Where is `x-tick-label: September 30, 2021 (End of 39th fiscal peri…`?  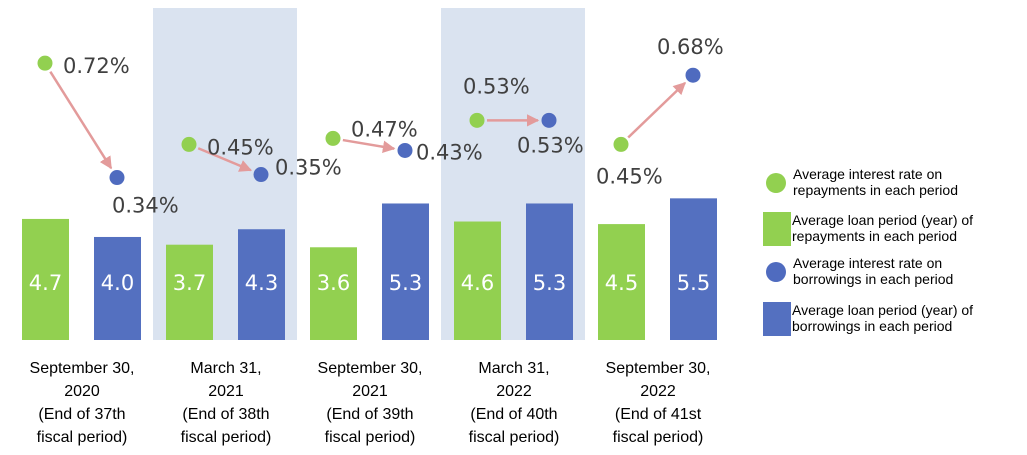
x-tick-label: September 30, 2021 (End of 39th fiscal peri… is located at coordinates (370, 403).